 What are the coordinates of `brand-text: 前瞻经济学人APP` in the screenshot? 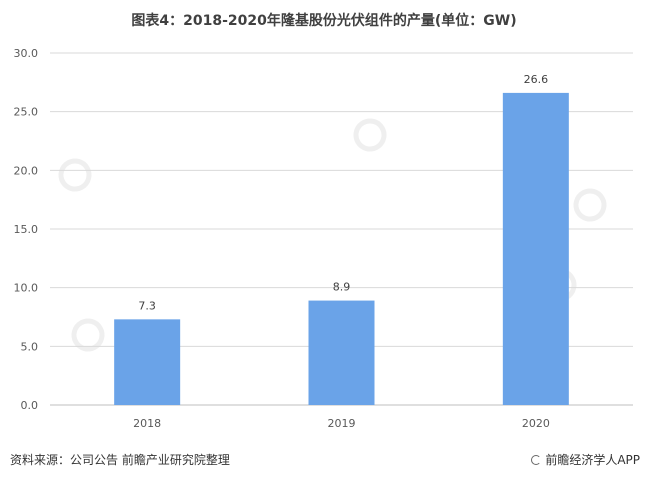 It's located at (592, 460).